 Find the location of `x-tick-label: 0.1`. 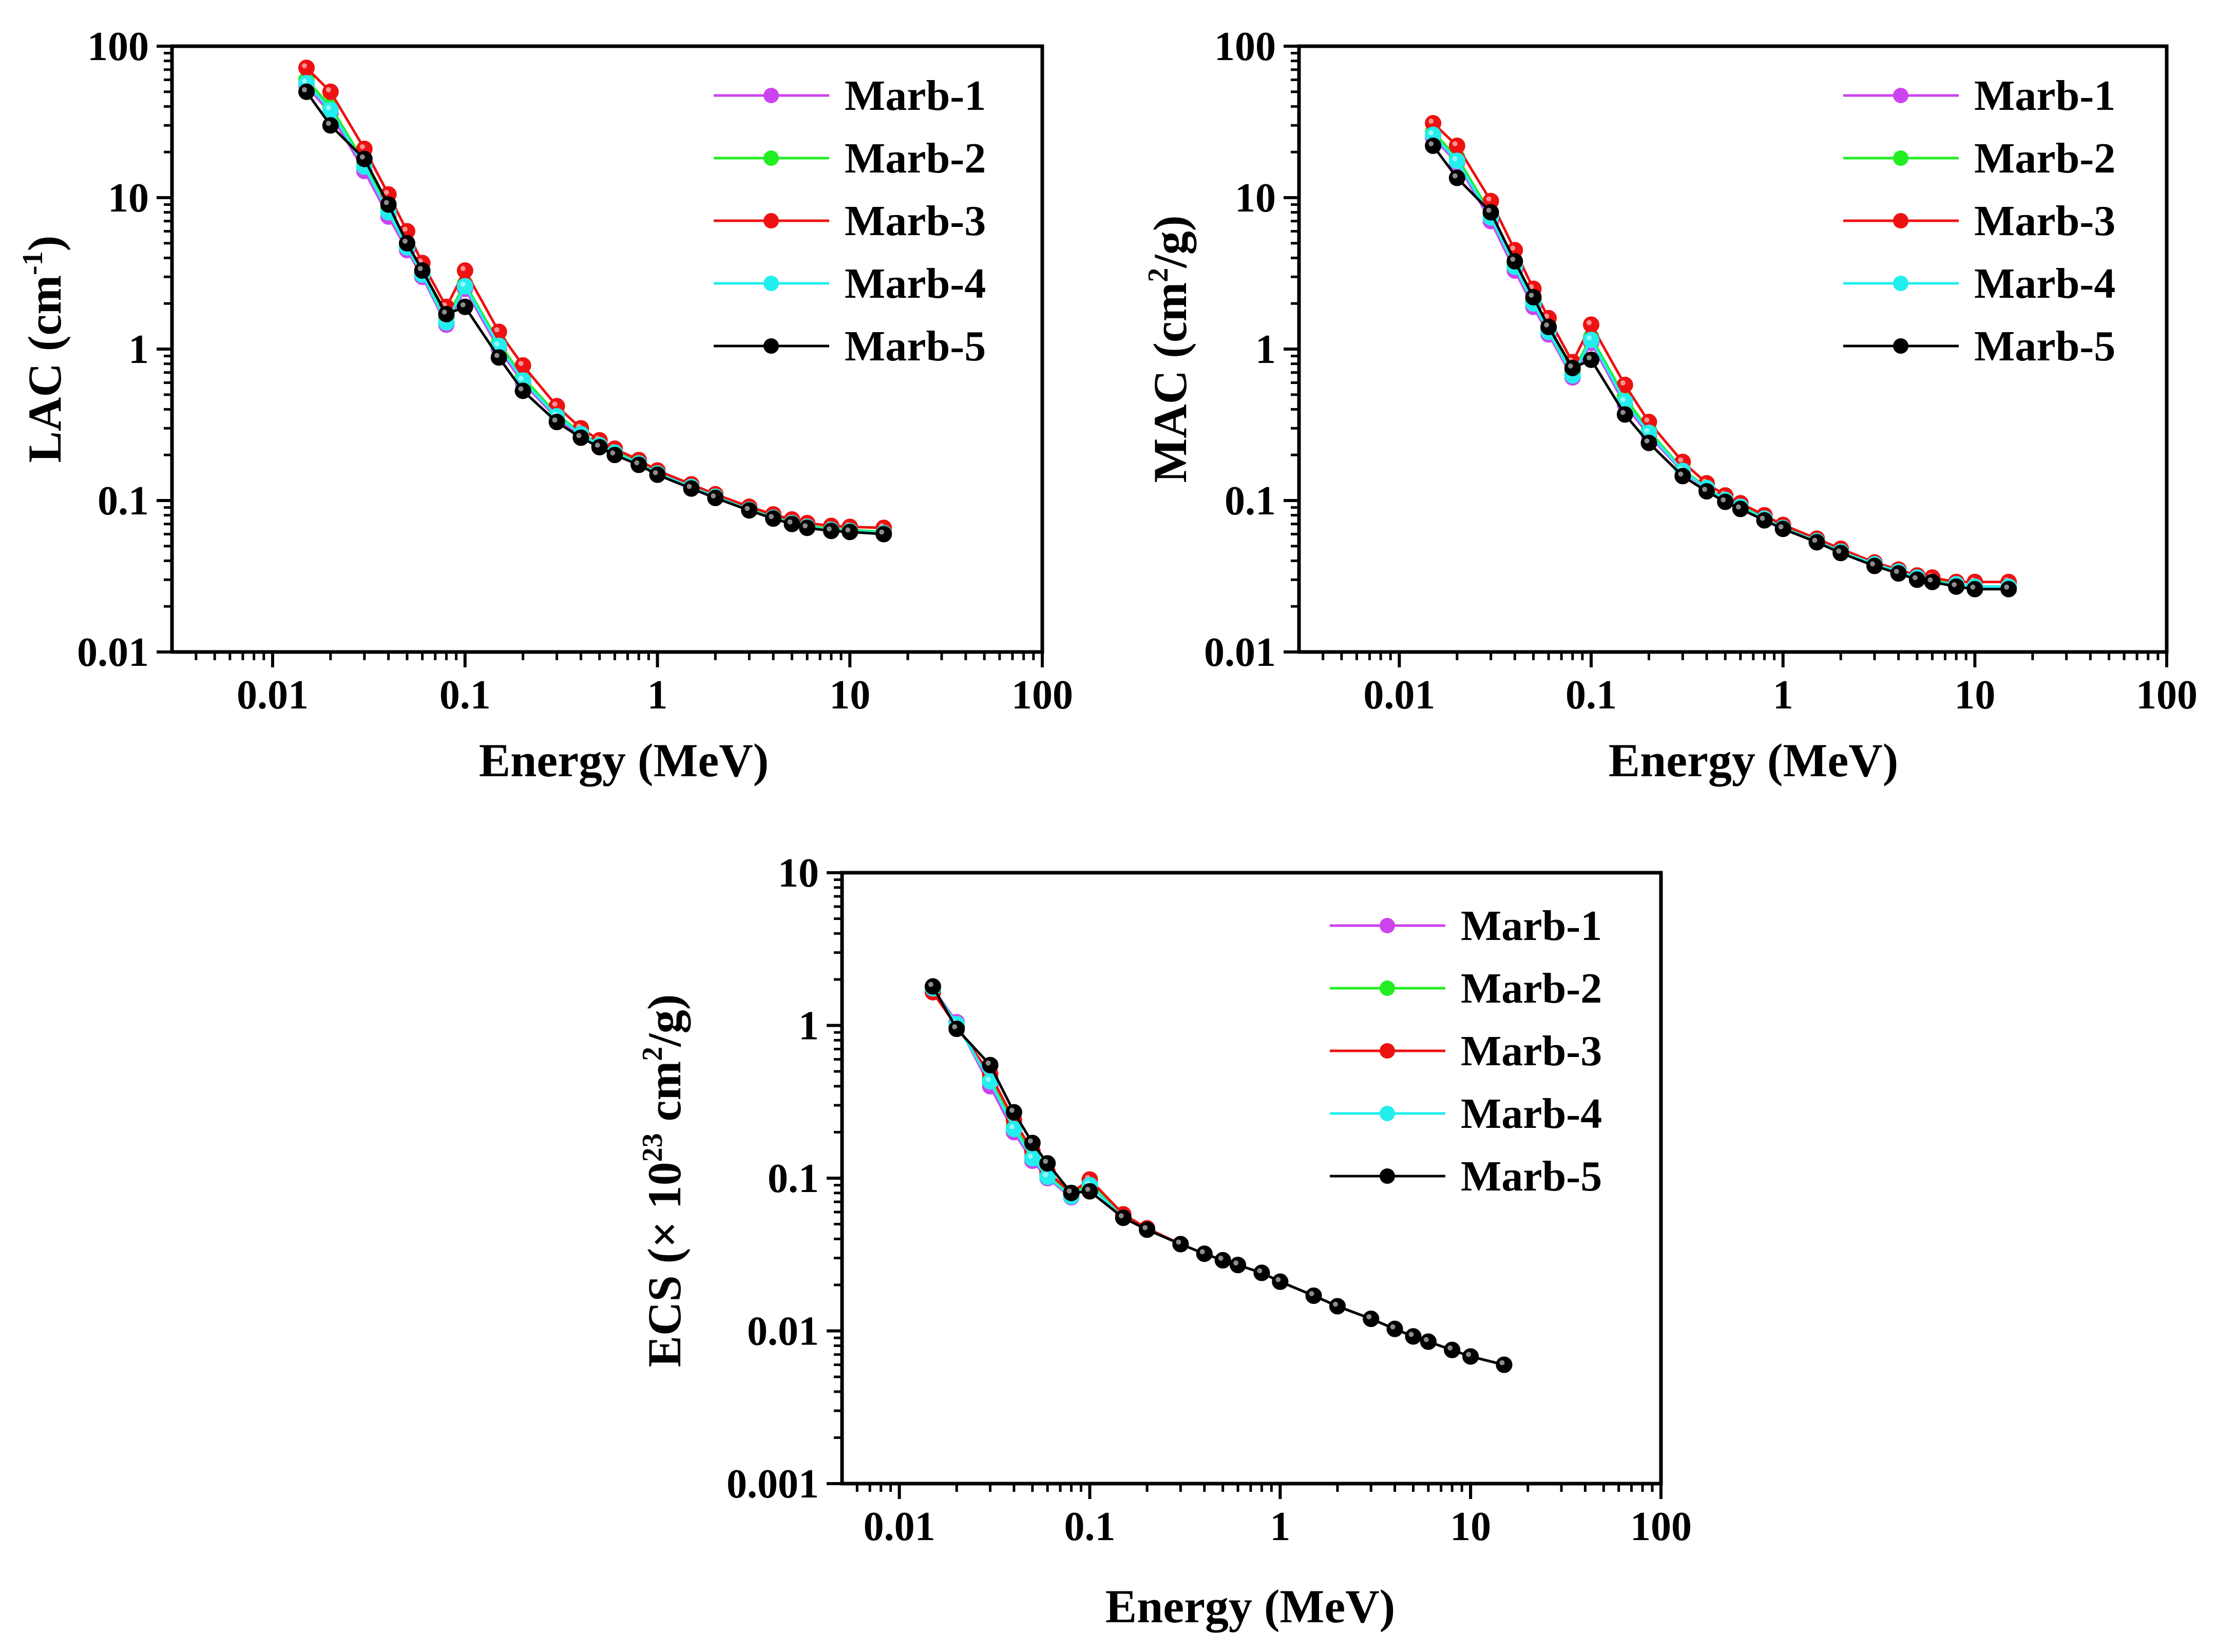

x-tick-label: 0.1 is located at coordinates (465, 695).